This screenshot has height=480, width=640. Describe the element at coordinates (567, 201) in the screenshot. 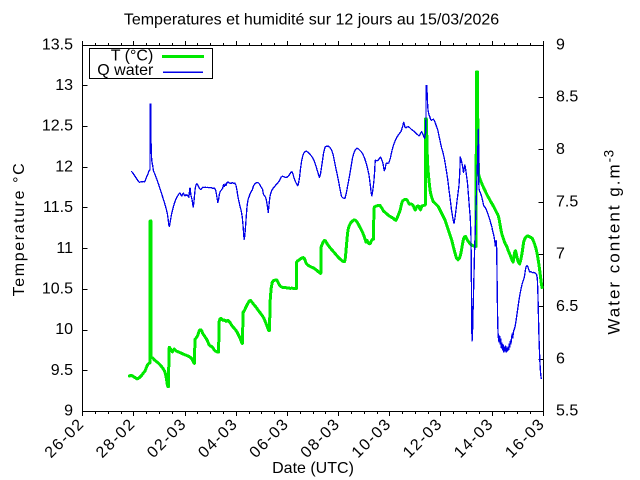

I see `svg-text: 7.5` at that location.